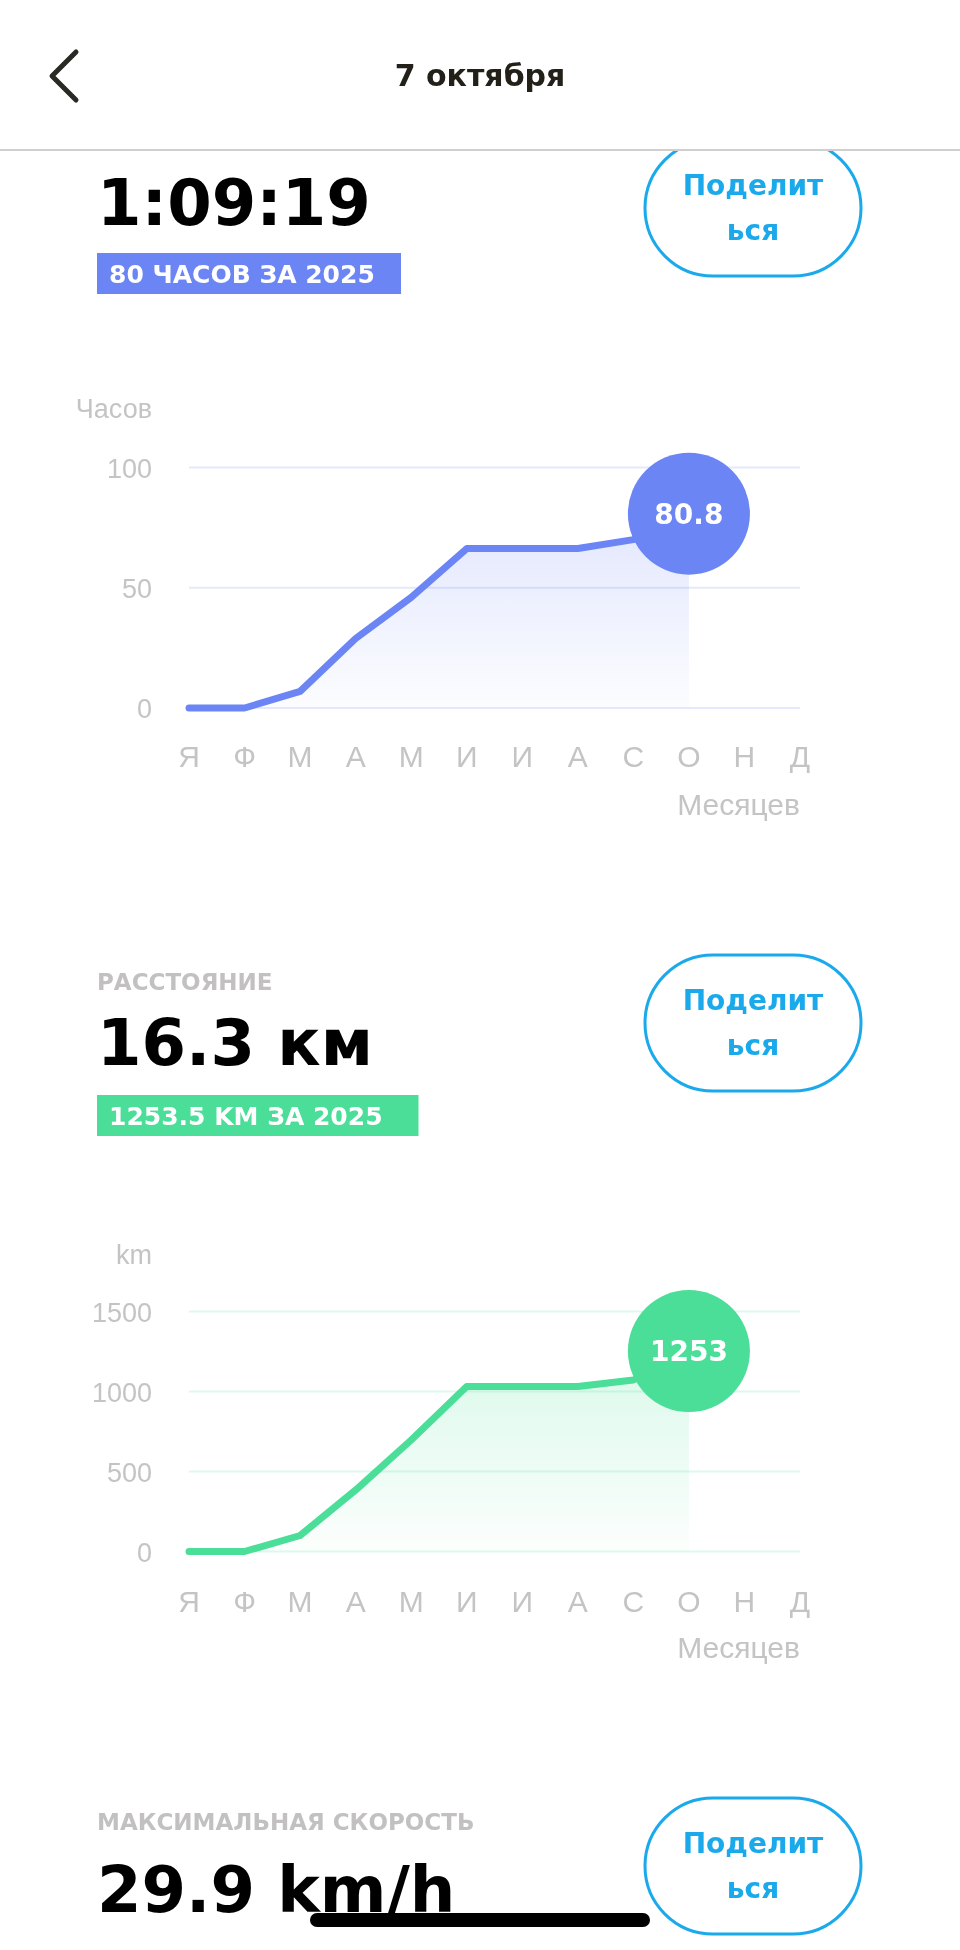  I want to click on text: 29.9 km/h, so click(276, 1890).